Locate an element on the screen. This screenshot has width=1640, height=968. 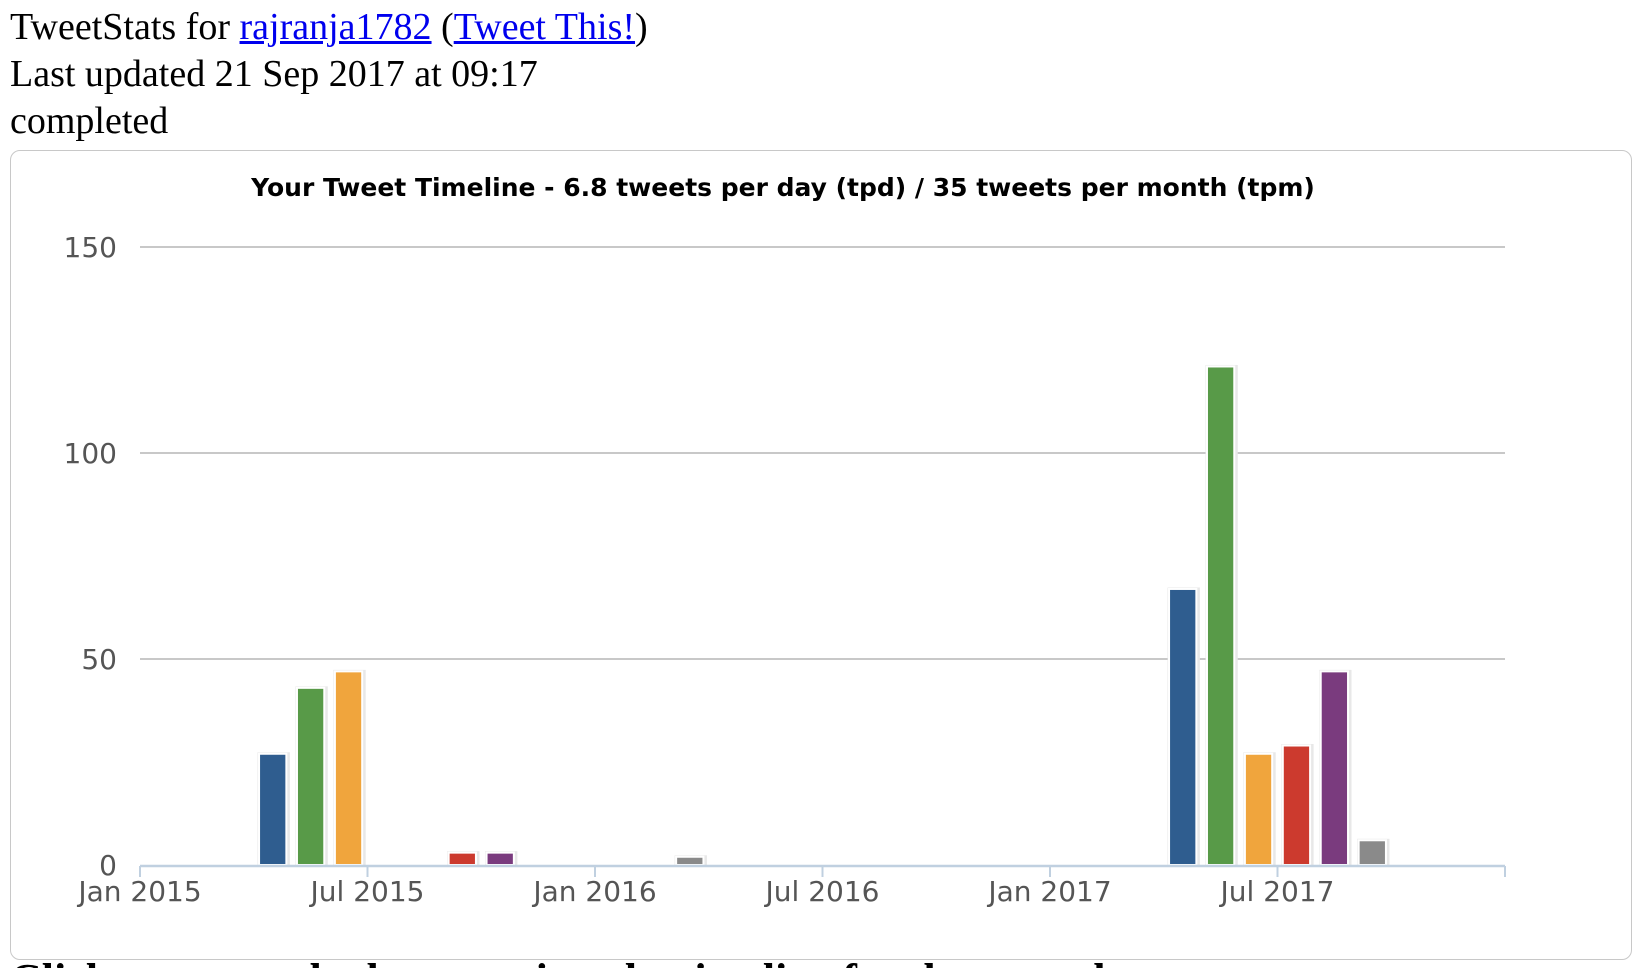
y-tick-label: 100 is located at coordinates (90, 453).